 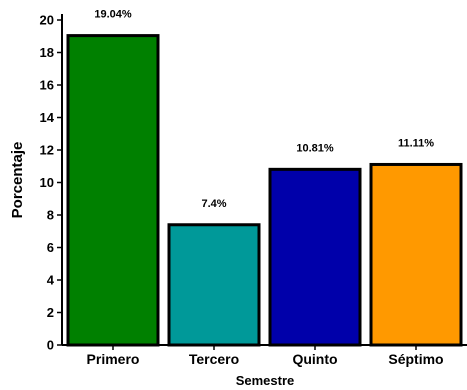 What do you see at coordinates (47, 20) in the screenshot?
I see `y-tick-label: 20` at bounding box center [47, 20].